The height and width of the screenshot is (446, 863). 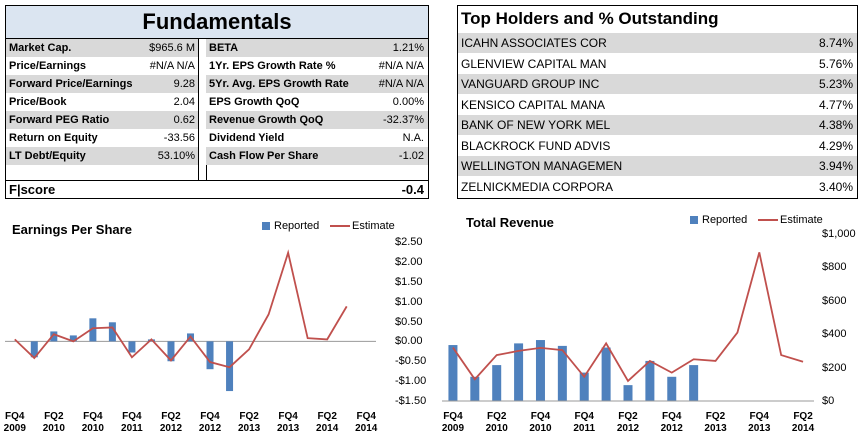 I want to click on holder-name: ZELNICKMEDIA CORPORA, so click(x=537, y=186).